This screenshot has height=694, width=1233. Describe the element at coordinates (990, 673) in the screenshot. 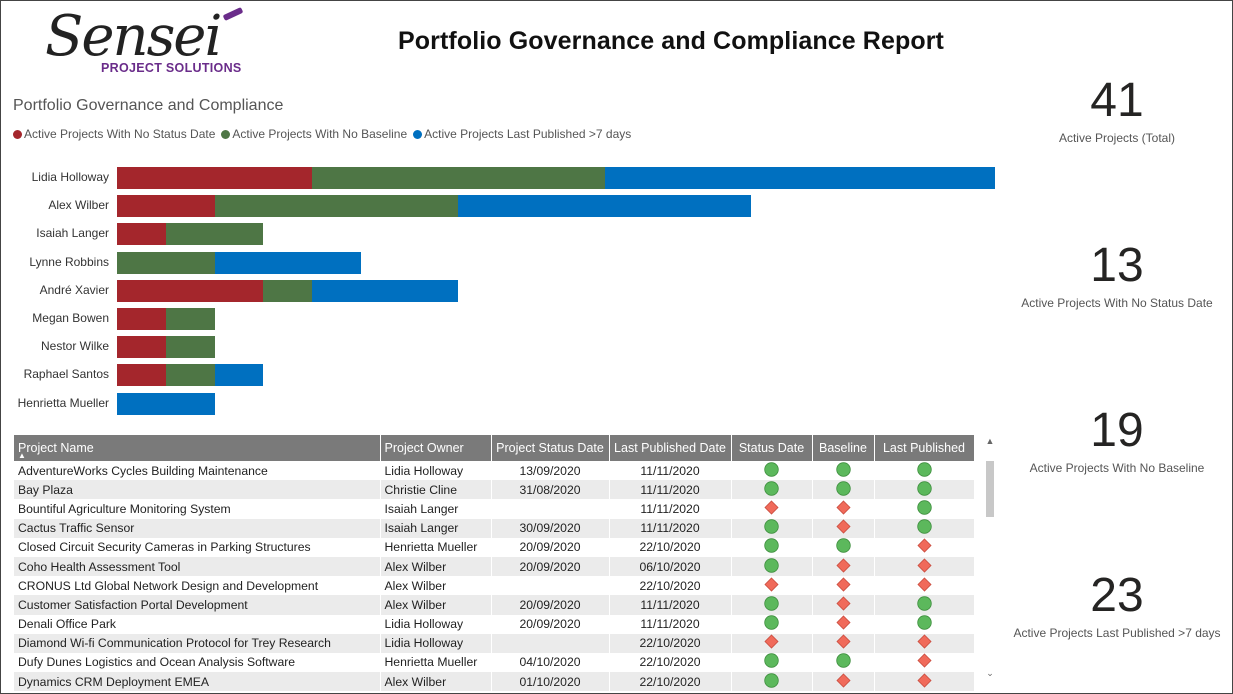

I see `chevron-down-icon: ⌄` at that location.